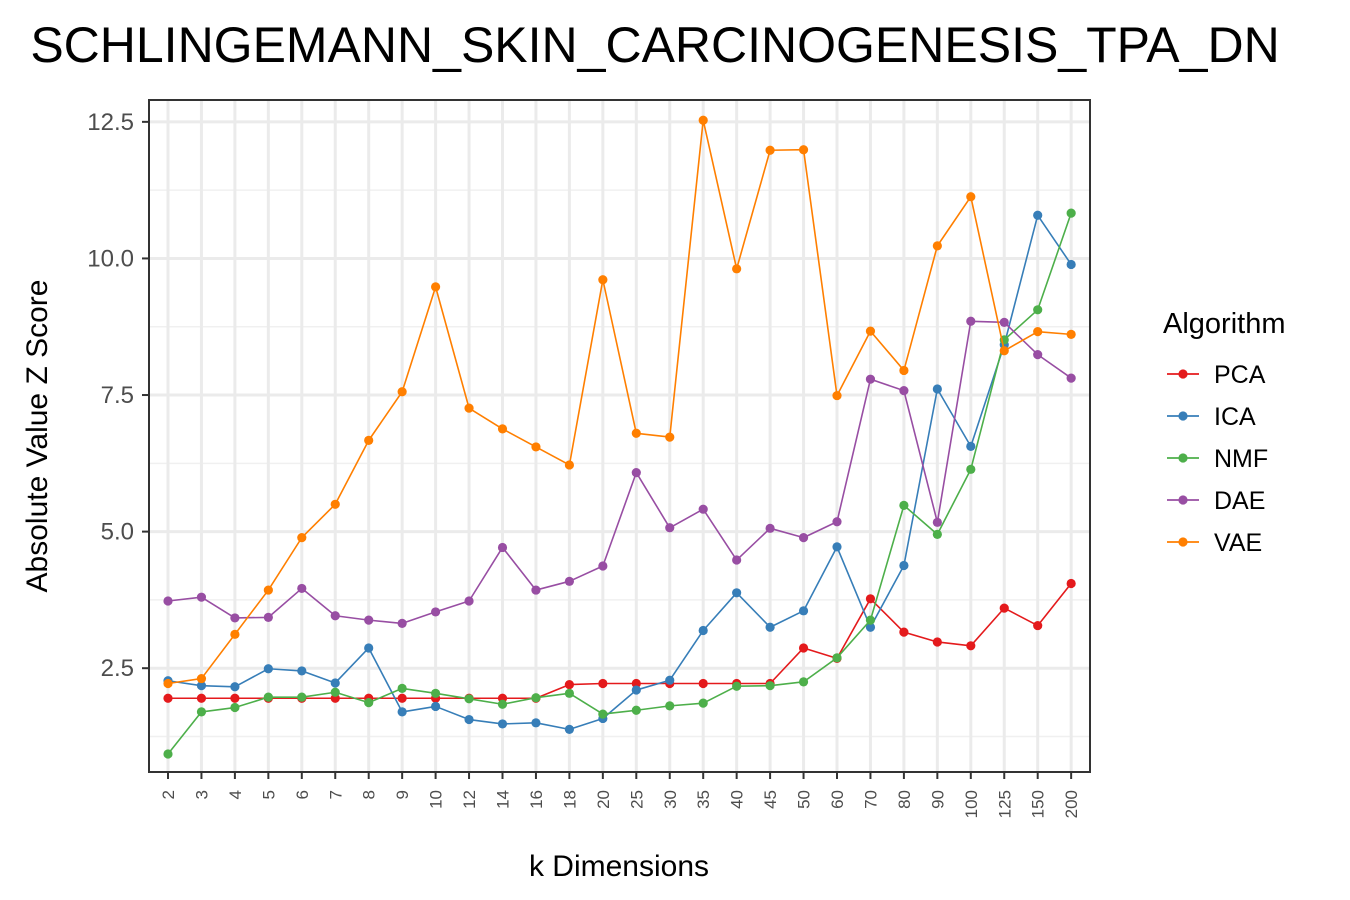  Describe the element at coordinates (1217, 459) in the screenshot. I see `legend-item-nmf: NMF` at that location.